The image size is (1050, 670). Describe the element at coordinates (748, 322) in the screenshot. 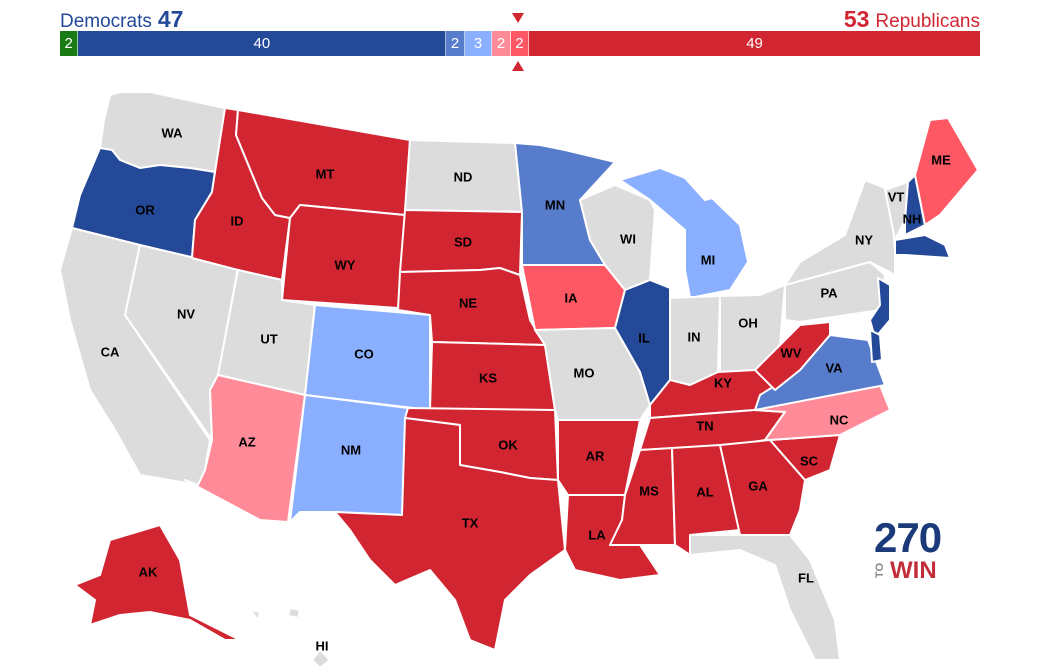

I see `state-label-OH: OH` at that location.